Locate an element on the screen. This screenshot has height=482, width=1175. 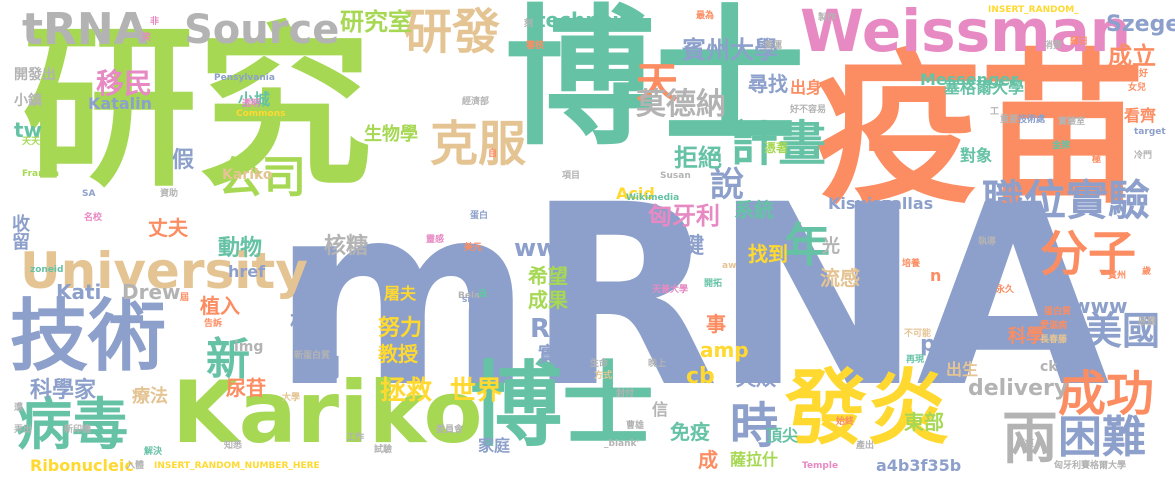
word-modena: 莫德納 is located at coordinates (681, 104).